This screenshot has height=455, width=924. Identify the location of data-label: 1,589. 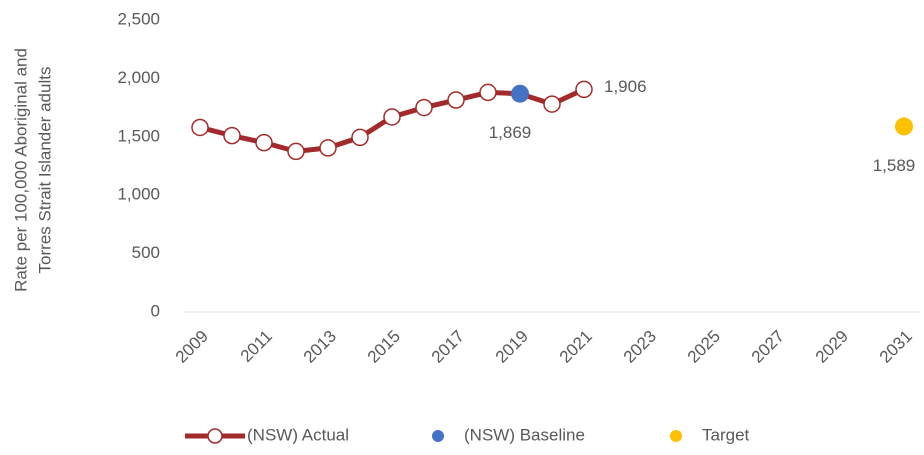
(894, 165).